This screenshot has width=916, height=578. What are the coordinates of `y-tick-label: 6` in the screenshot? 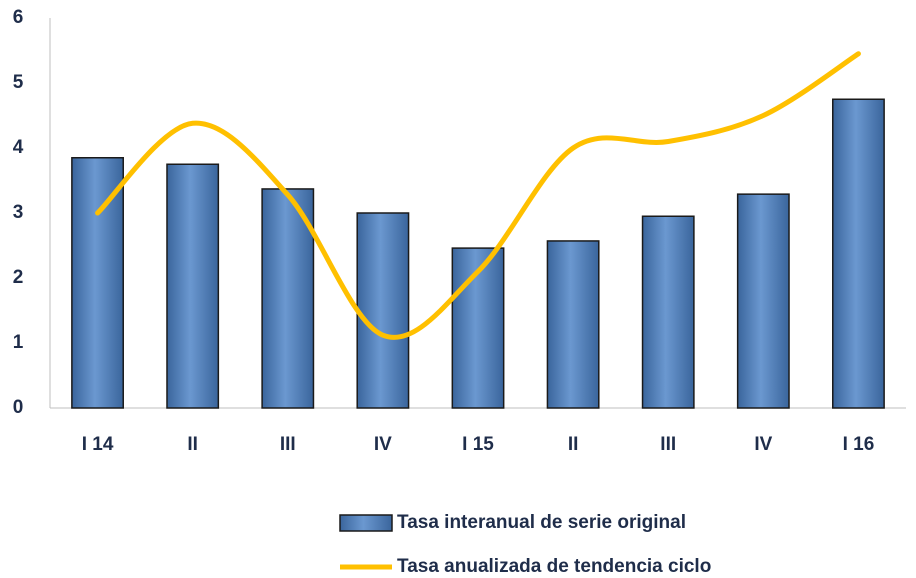 It's located at (18, 17).